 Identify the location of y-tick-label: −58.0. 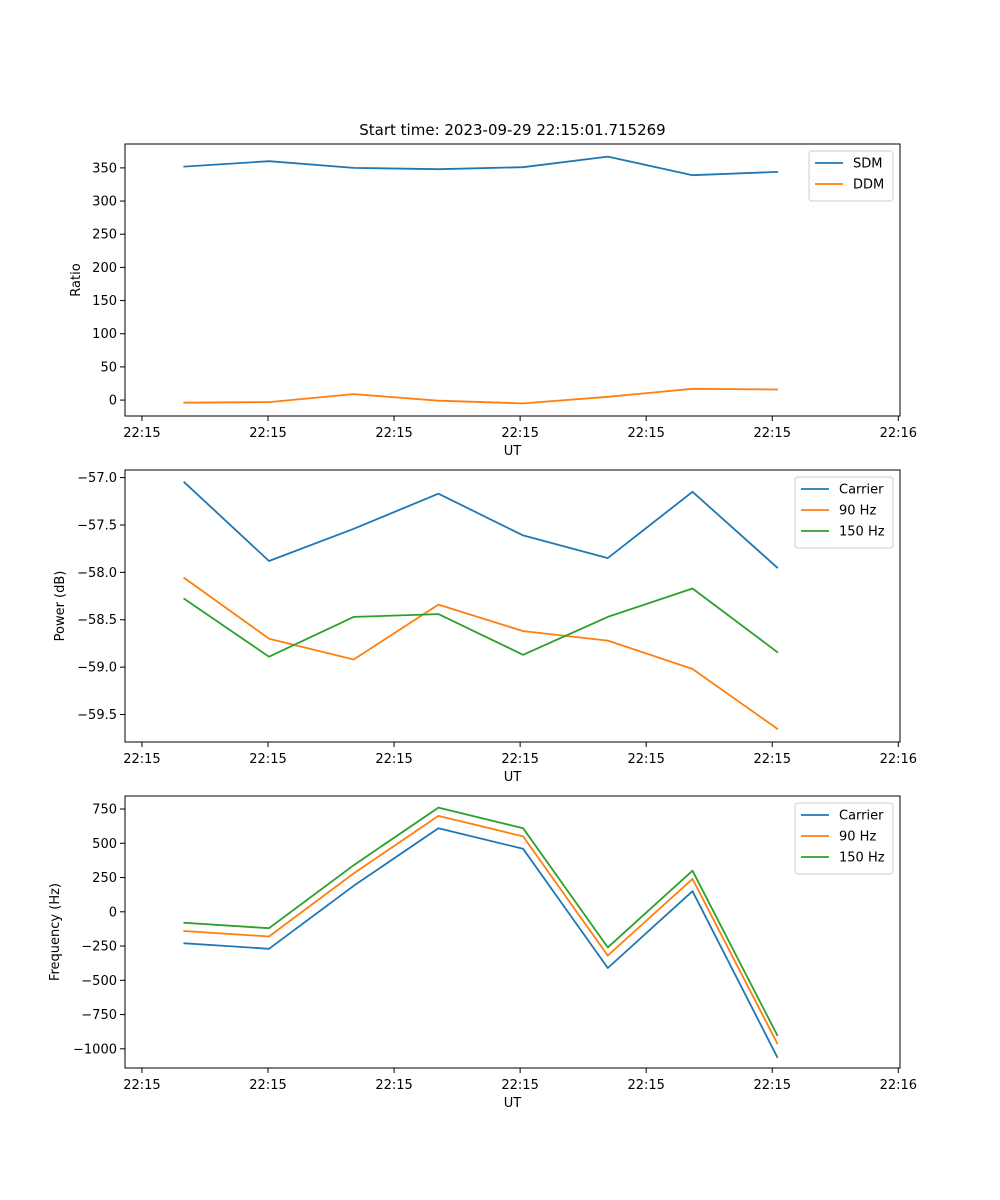
(97, 573).